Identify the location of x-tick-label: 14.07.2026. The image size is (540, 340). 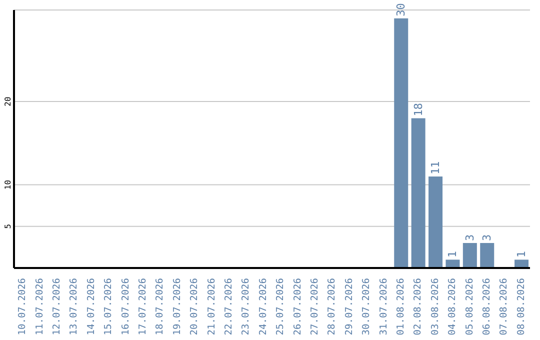
(91, 307).